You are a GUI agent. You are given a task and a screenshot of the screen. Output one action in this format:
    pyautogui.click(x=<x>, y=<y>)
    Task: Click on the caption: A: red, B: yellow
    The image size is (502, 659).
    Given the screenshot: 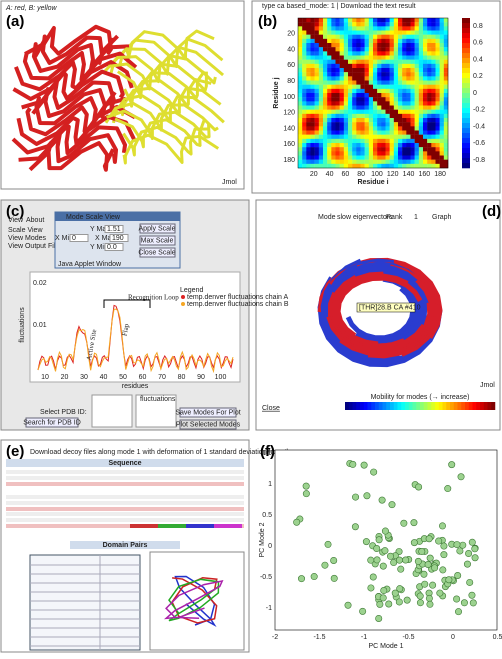 What is the action you would take?
    pyautogui.click(x=31, y=8)
    